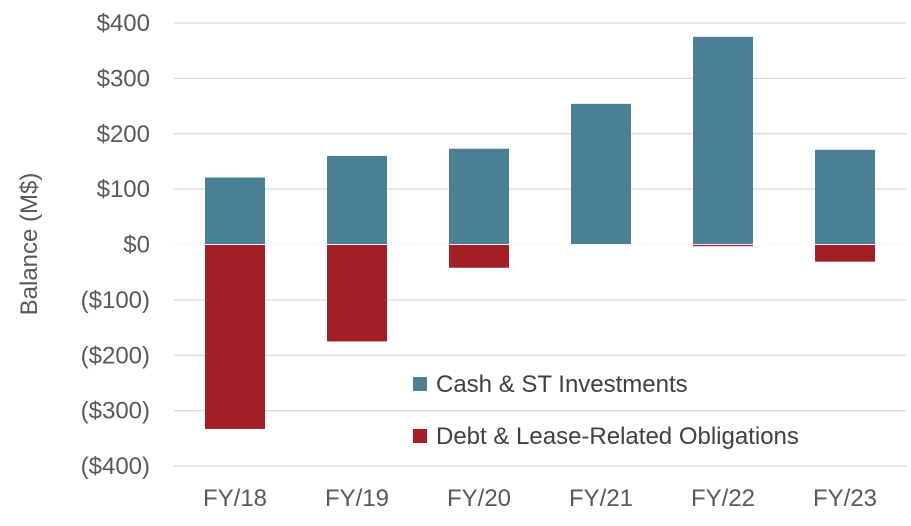 Image resolution: width=911 pixels, height=526 pixels. What do you see at coordinates (357, 293) in the screenshot?
I see `bar-debt-fy19` at bounding box center [357, 293].